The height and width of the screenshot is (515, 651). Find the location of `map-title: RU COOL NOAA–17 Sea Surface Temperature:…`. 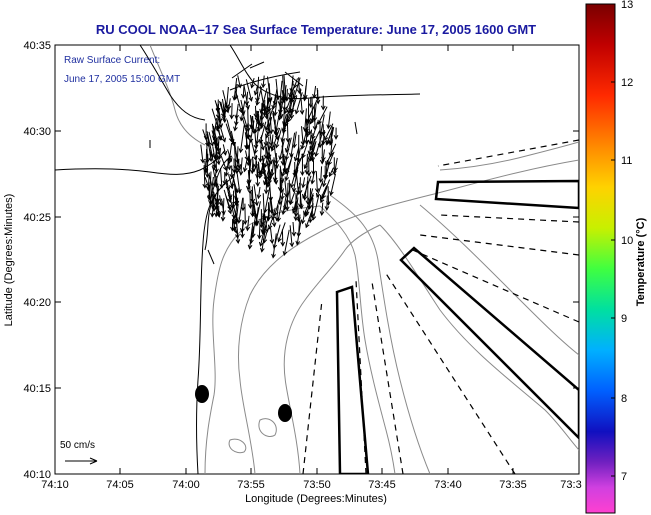

map-title: RU COOL NOAA–17 Sea Surface Temperature:… is located at coordinates (316, 29).